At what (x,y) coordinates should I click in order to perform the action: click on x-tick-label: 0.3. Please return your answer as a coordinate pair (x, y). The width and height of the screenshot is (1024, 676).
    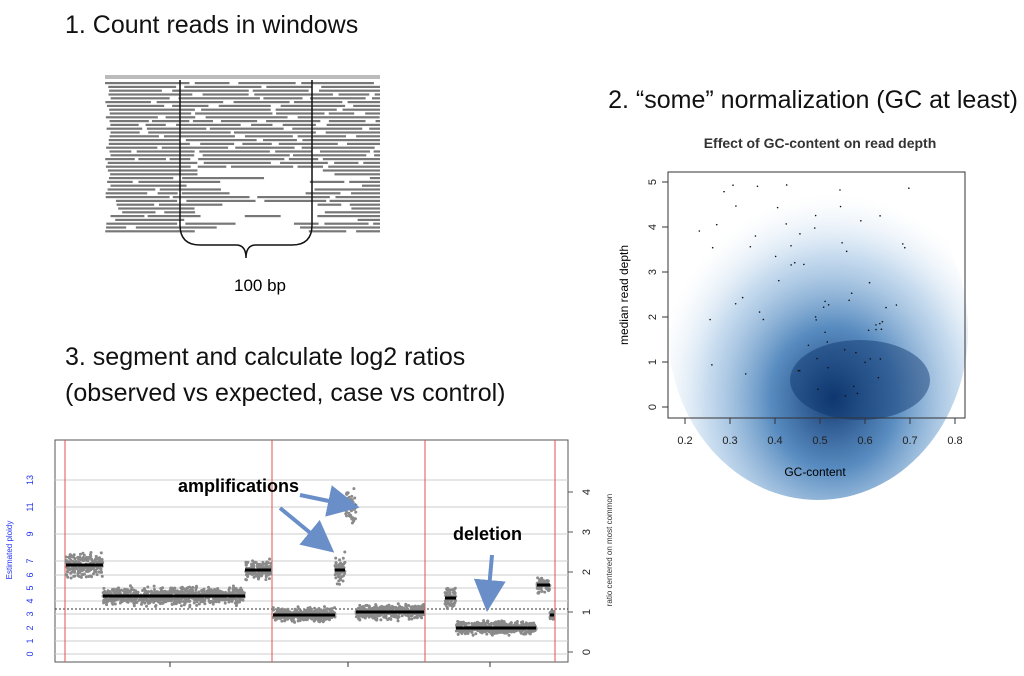
    Looking at the image, I should click on (729, 441).